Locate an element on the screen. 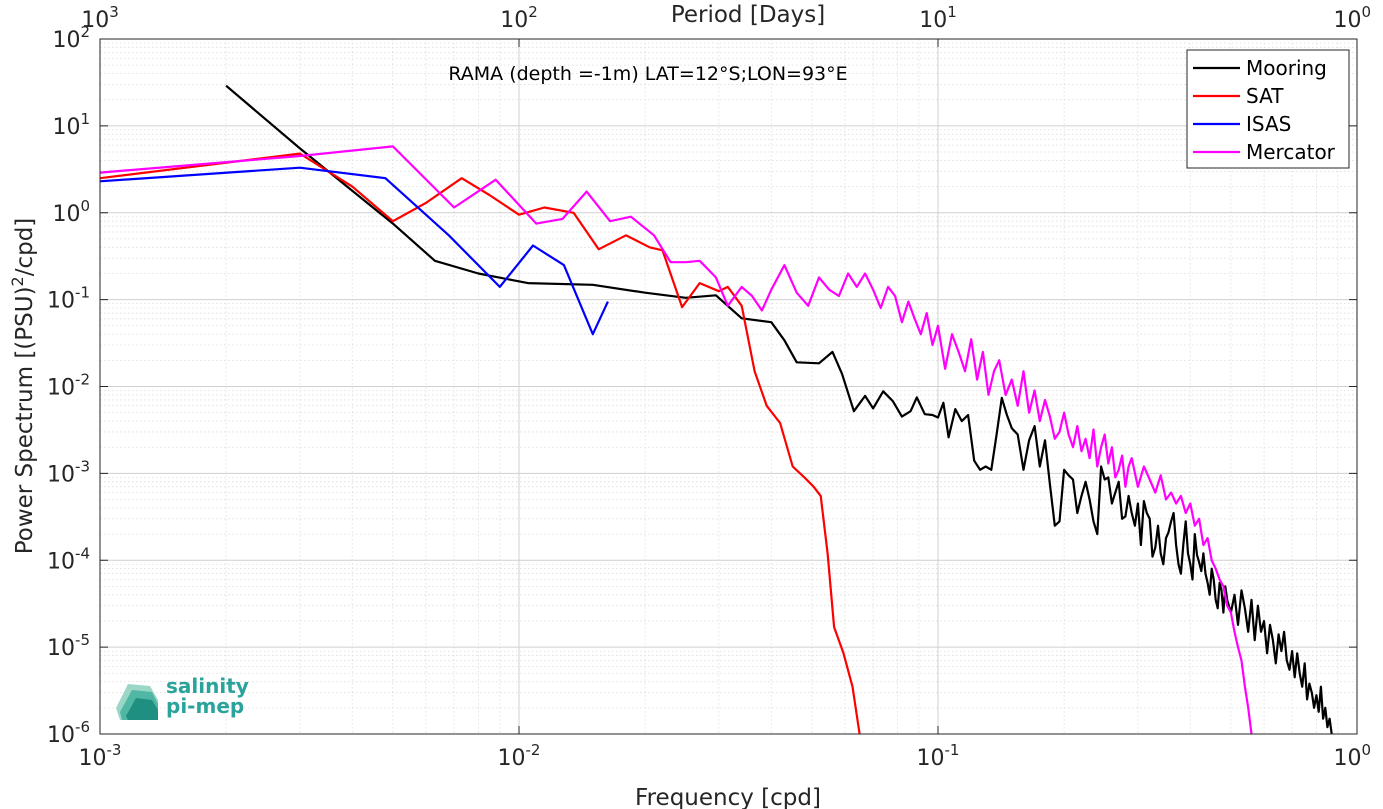 Image resolution: width=1383 pixels, height=809 pixels. y-axis-label: Power Spectrum [(PSU)2/cpd] is located at coordinates (23, 386).